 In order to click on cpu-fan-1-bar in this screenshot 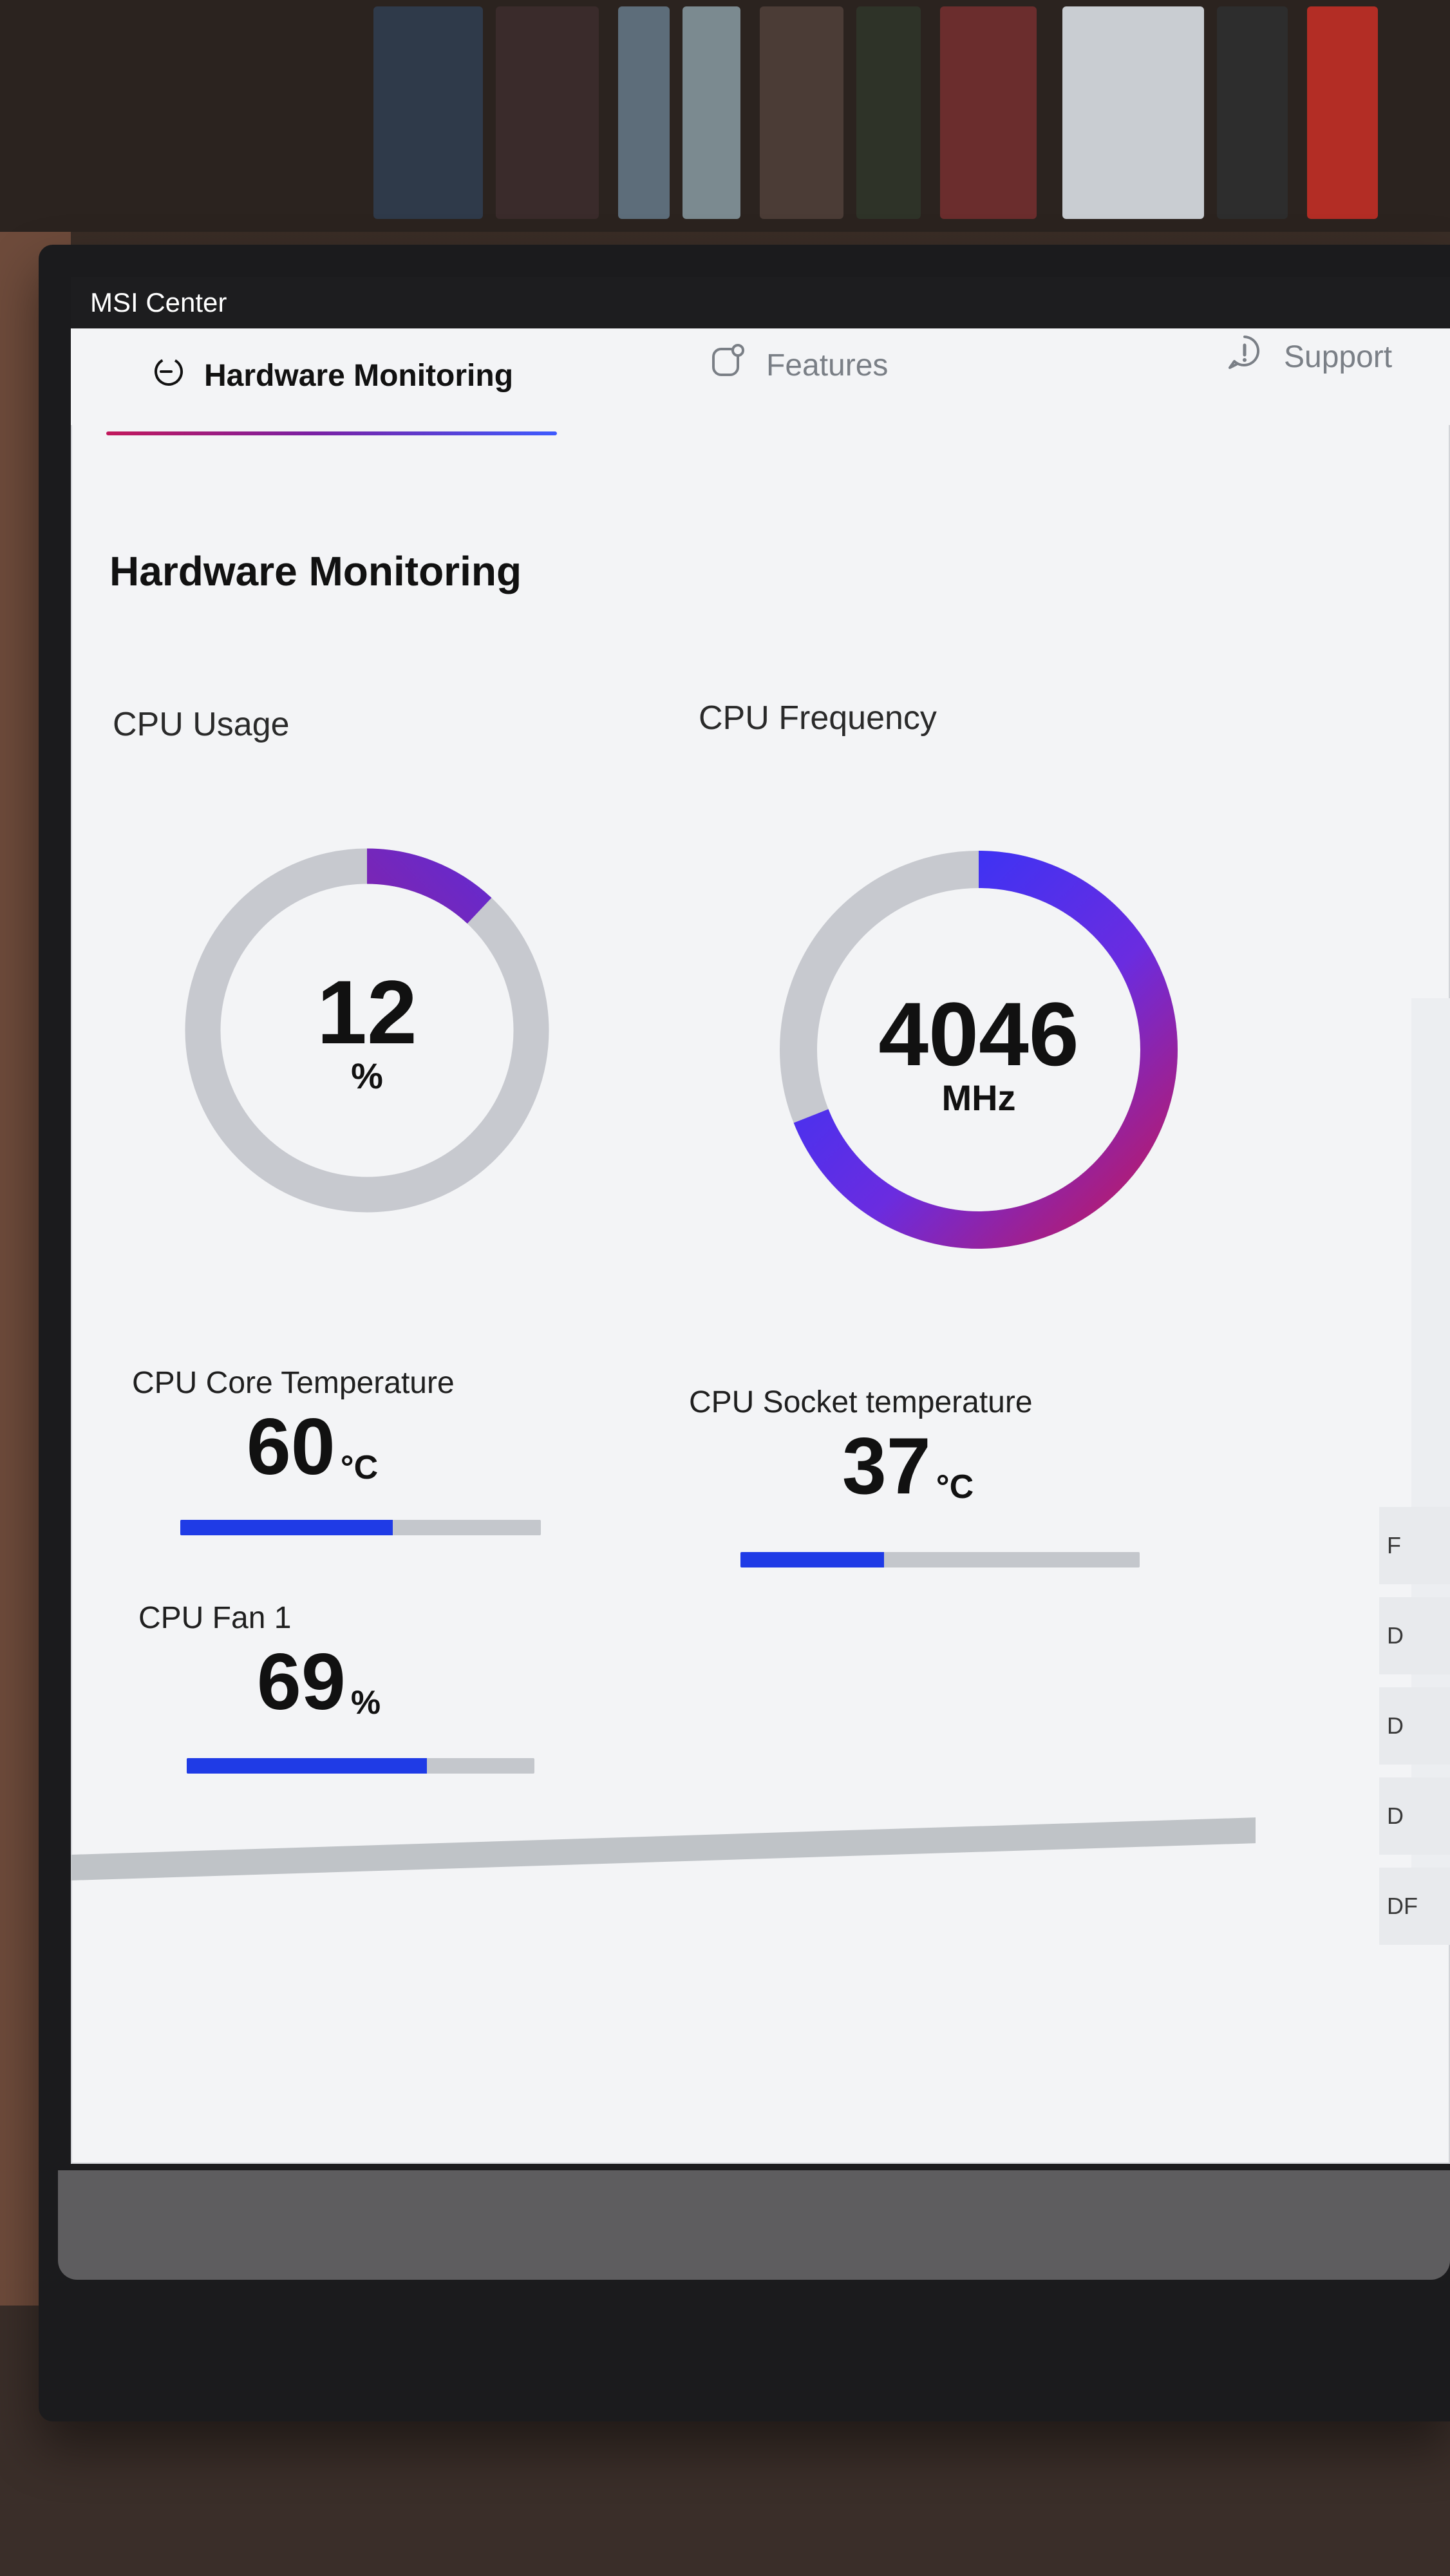, I will do `click(360, 1766)`.